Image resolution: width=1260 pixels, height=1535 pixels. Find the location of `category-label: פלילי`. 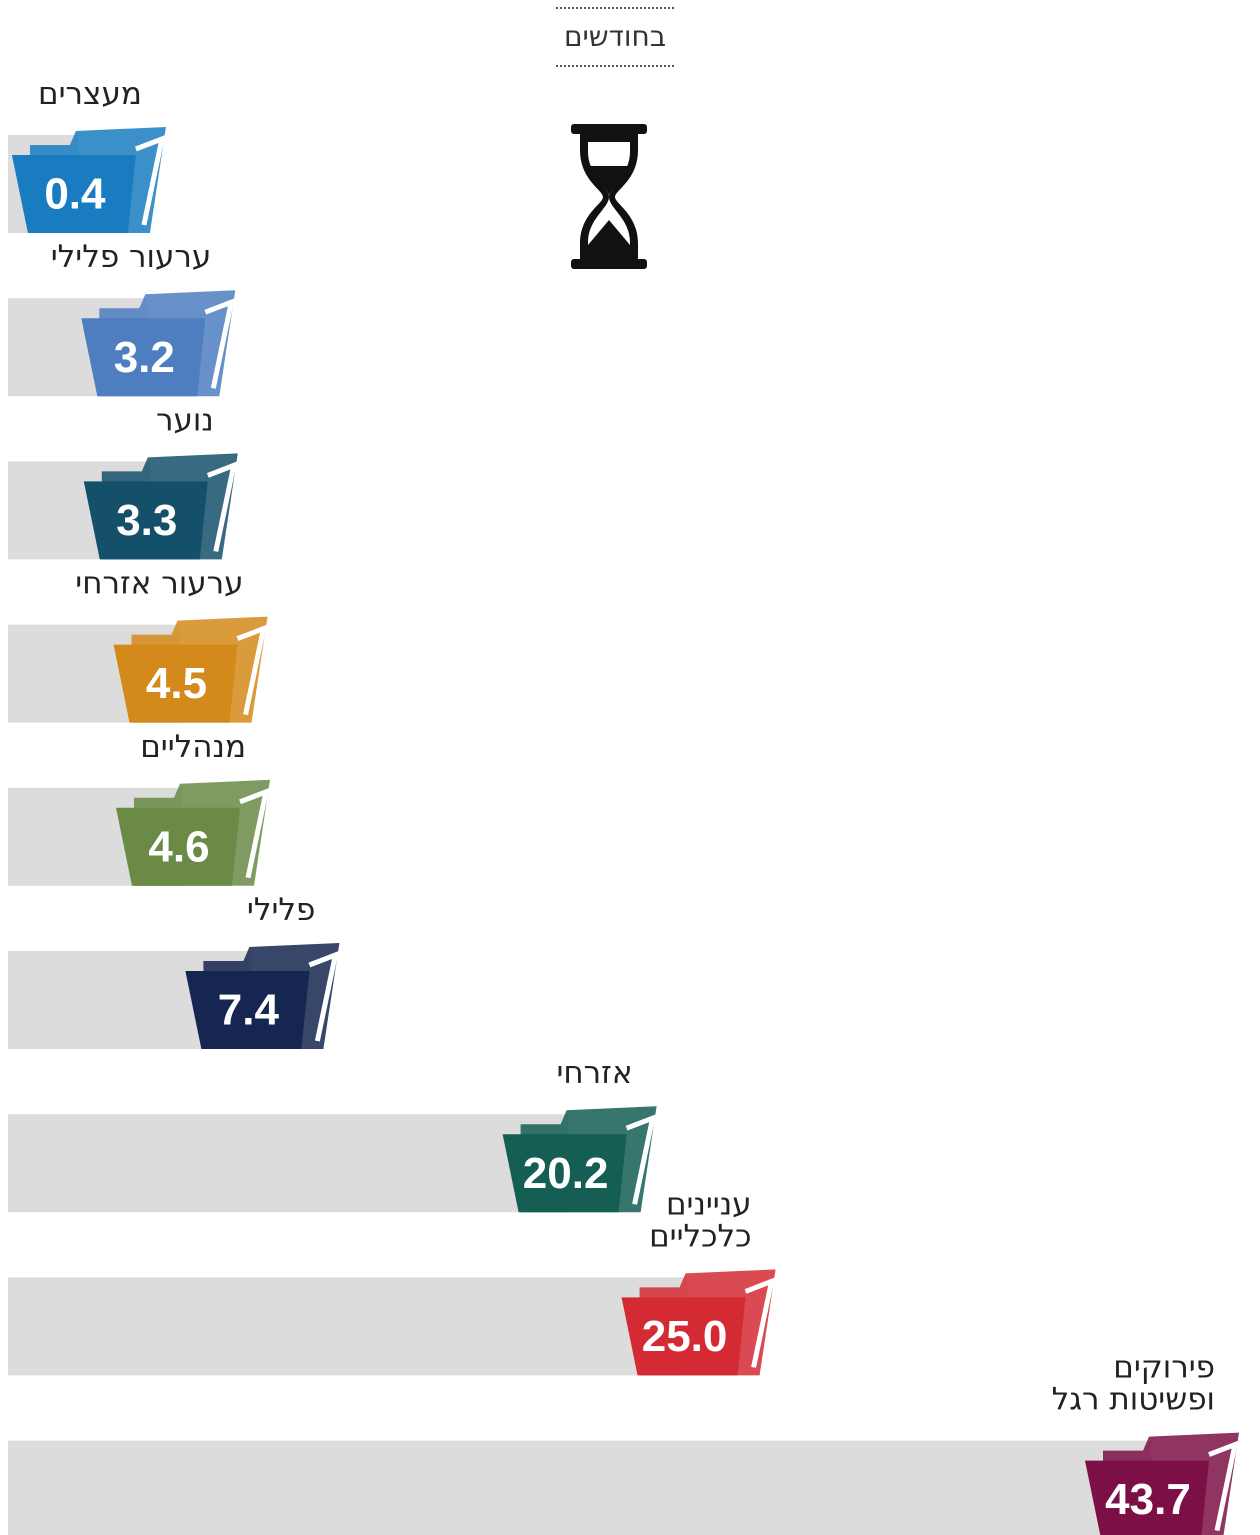

category-label: פלילי is located at coordinates (281, 910).